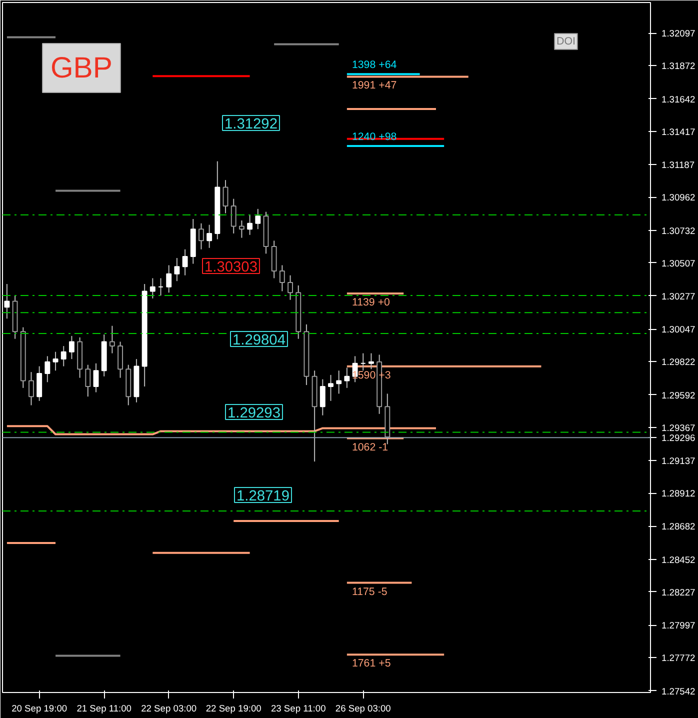  Describe the element at coordinates (263, 496) in the screenshot. I see `annotation: 1.28719` at that location.